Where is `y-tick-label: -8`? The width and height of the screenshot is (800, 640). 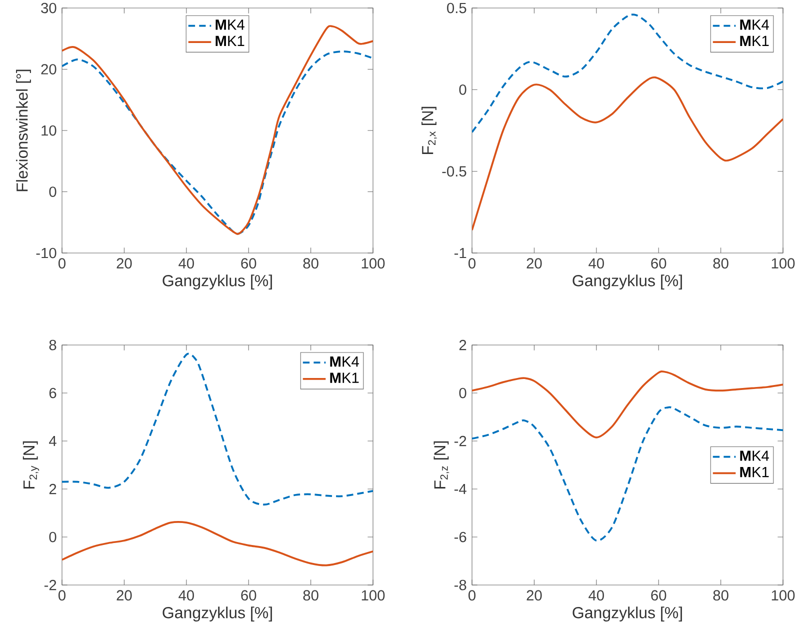 y-tick-label: -8 is located at coordinates (460, 585).